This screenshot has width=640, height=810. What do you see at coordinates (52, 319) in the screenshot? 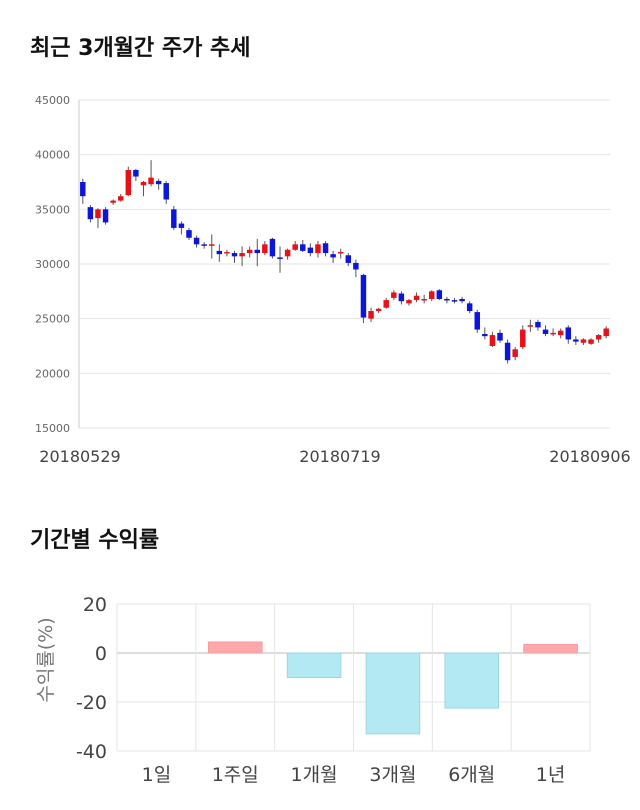
I see `y-tick-label: 25000` at bounding box center [52, 319].